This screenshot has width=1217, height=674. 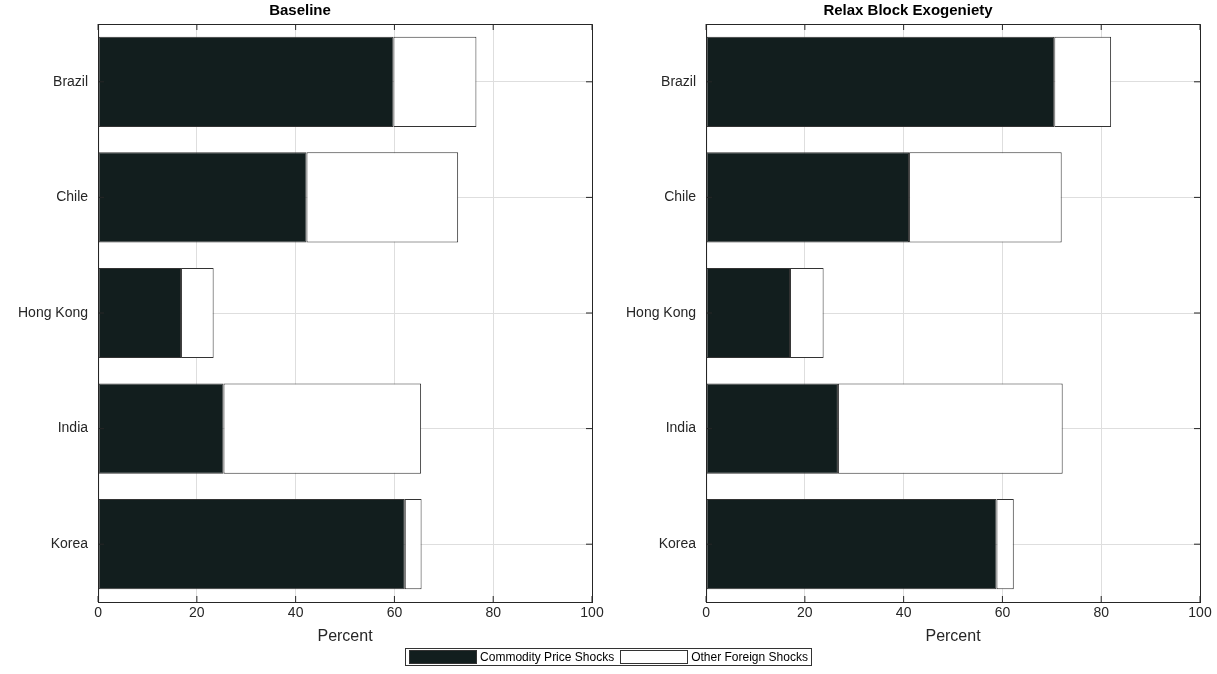 What do you see at coordinates (749, 657) in the screenshot?
I see `text: Other Foreign Shocks` at bounding box center [749, 657].